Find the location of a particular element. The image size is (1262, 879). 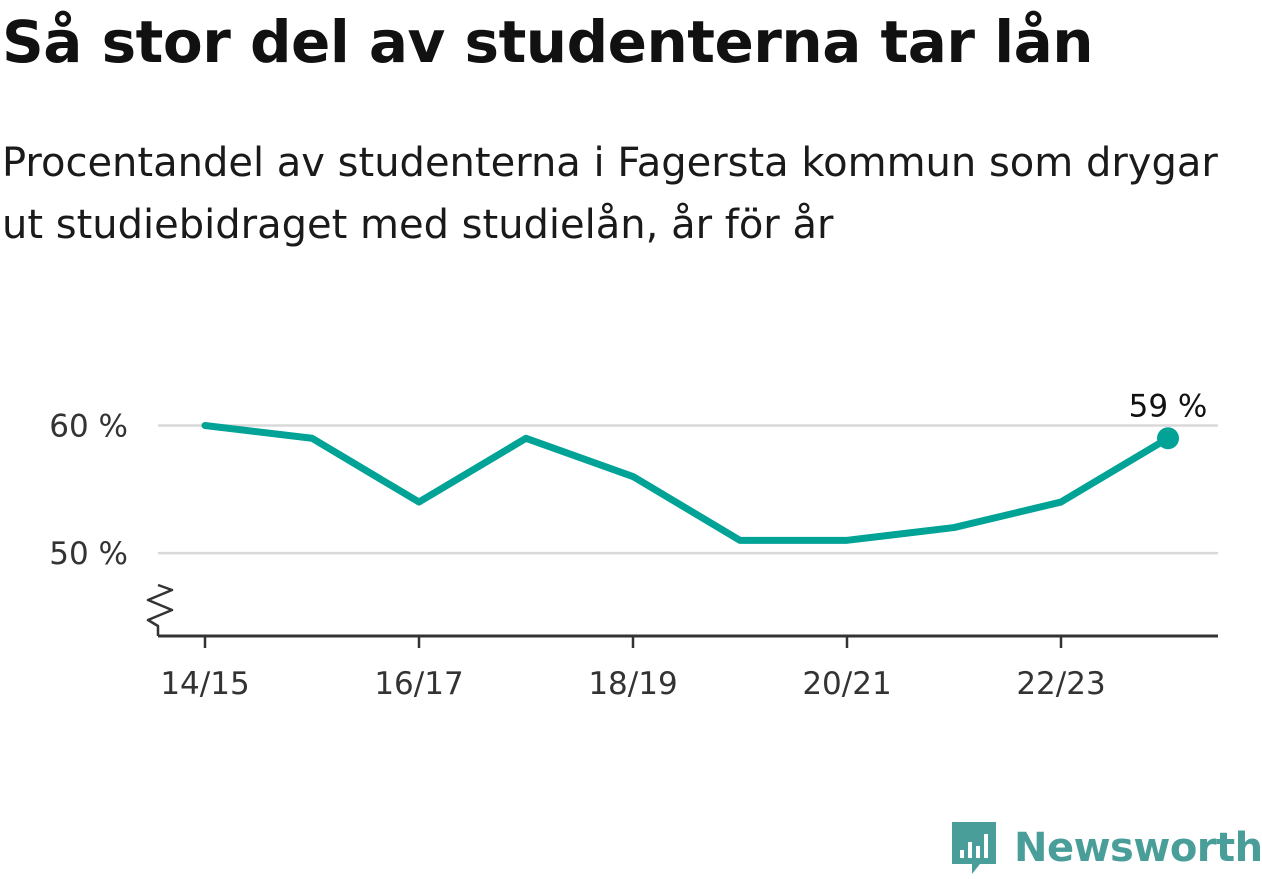

x-tick-label: 22/23 is located at coordinates (1060, 684).